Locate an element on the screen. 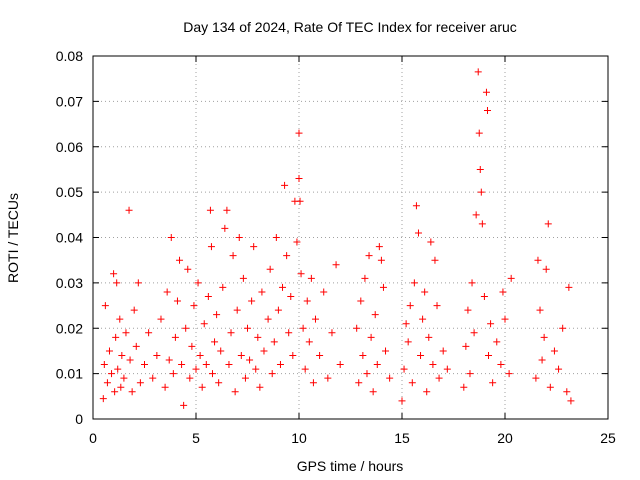  y-tick-label: 0.06 is located at coordinates (69, 147).